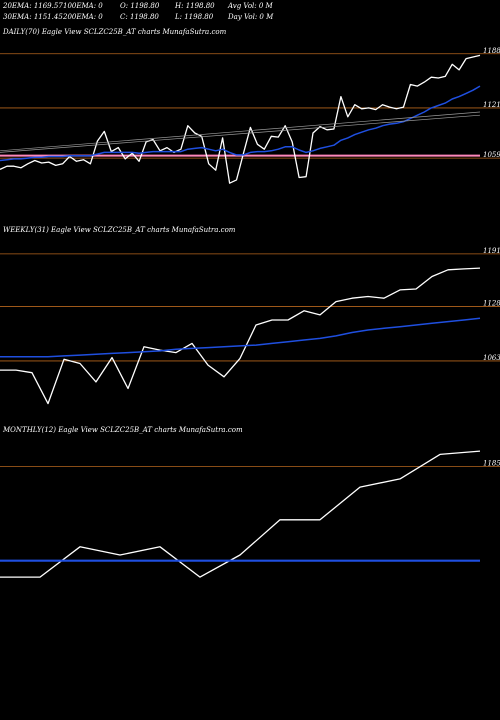 The width and height of the screenshot is (500, 720). What do you see at coordinates (33, 6) in the screenshot?
I see `ema20-readout: 20EMA: 1169.57` at bounding box center [33, 6].